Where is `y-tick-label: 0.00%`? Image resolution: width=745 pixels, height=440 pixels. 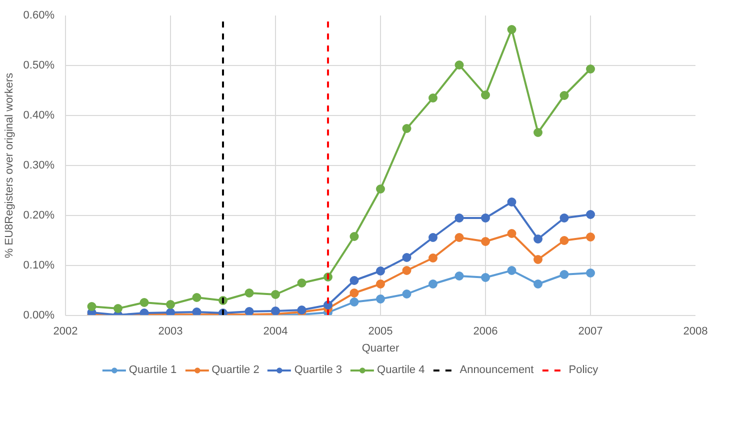
y-tick-label: 0.00% is located at coordinates (39, 316).